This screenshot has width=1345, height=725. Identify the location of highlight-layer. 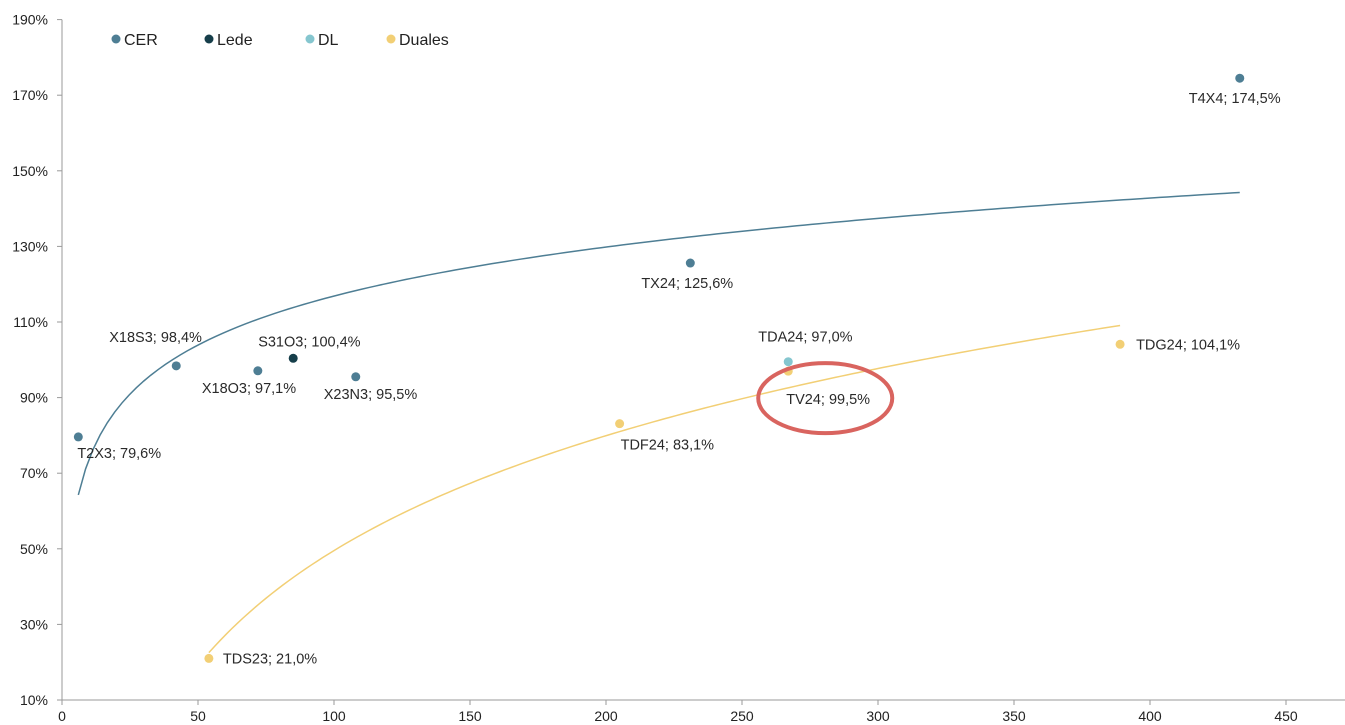
(825, 398).